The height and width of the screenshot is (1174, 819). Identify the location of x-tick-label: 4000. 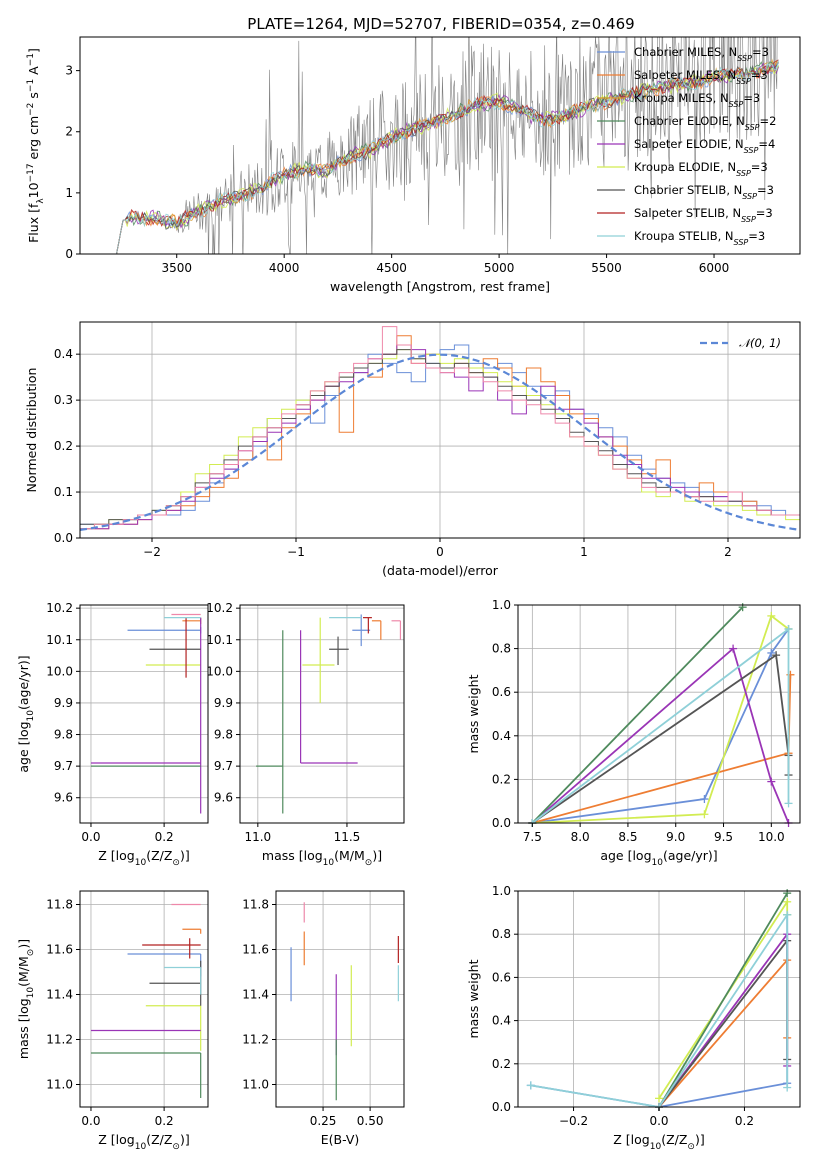
(284, 268).